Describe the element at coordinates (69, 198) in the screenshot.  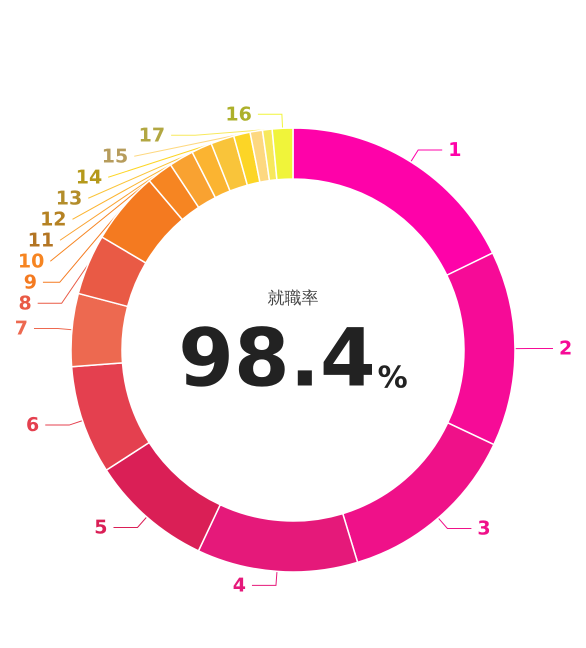
I see `slice-label: 13` at that location.